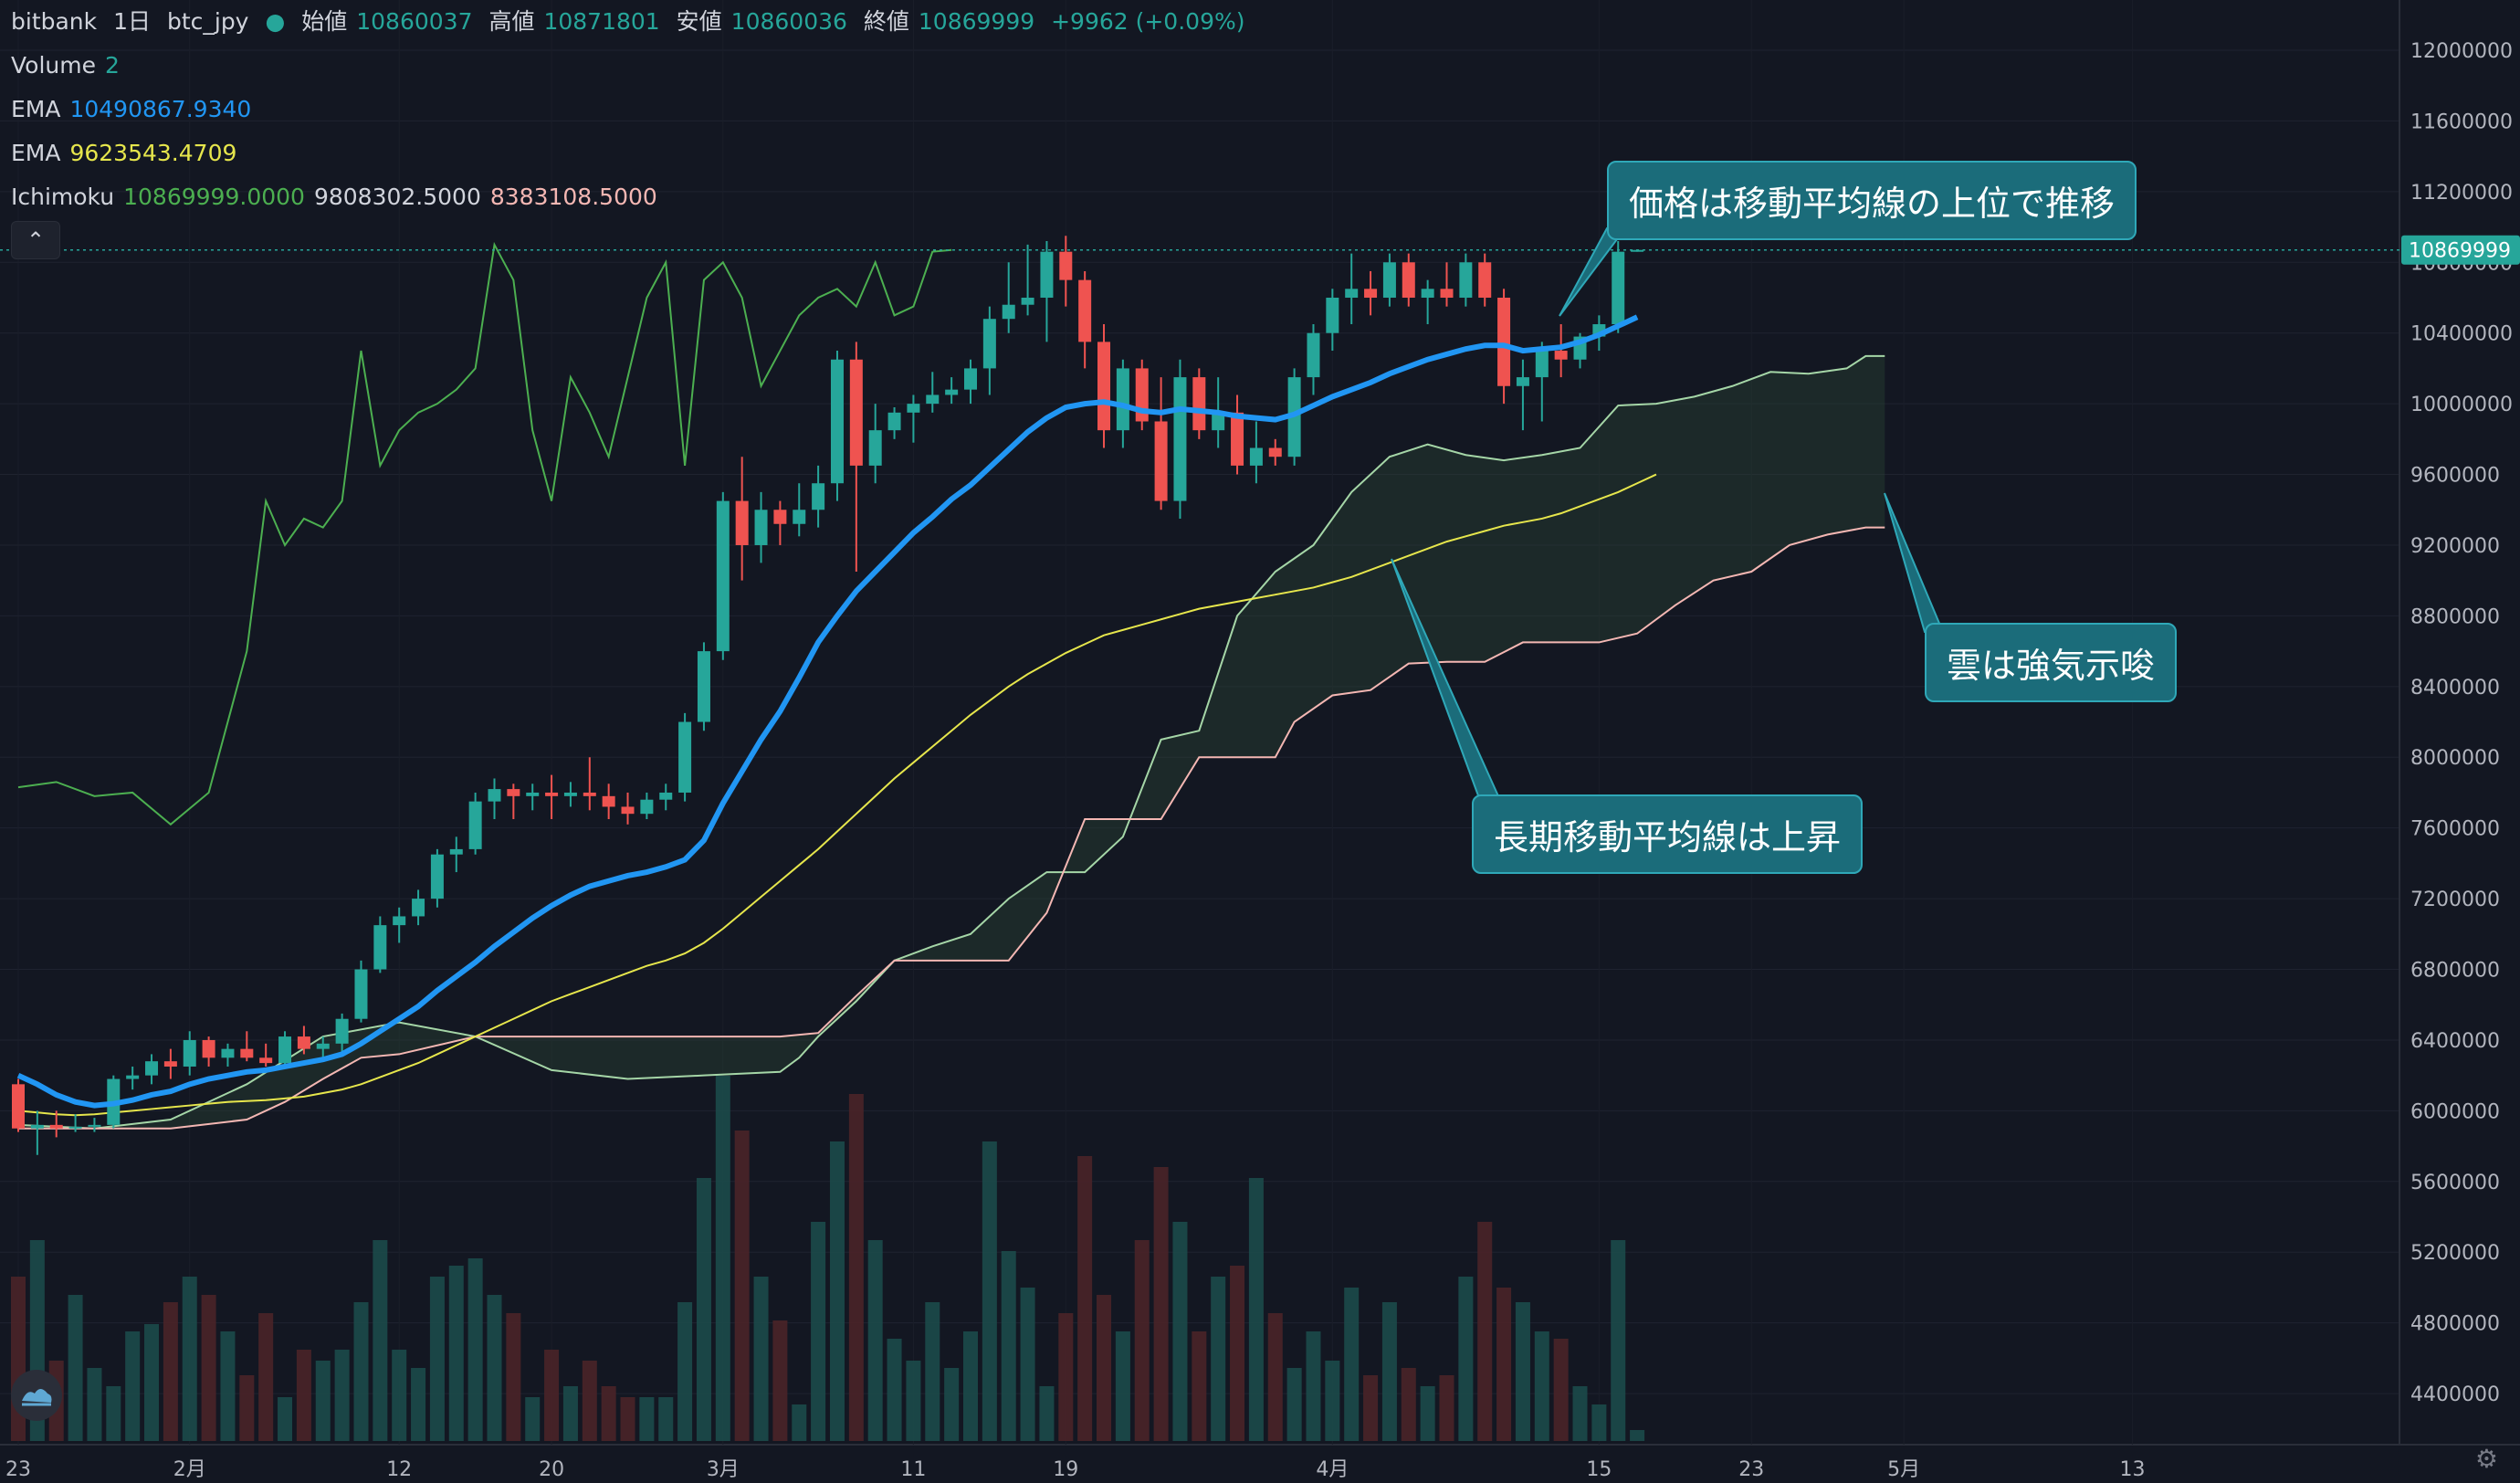 This screenshot has width=2520, height=1483. What do you see at coordinates (788, 22) in the screenshot?
I see `low-value: 10860036` at bounding box center [788, 22].